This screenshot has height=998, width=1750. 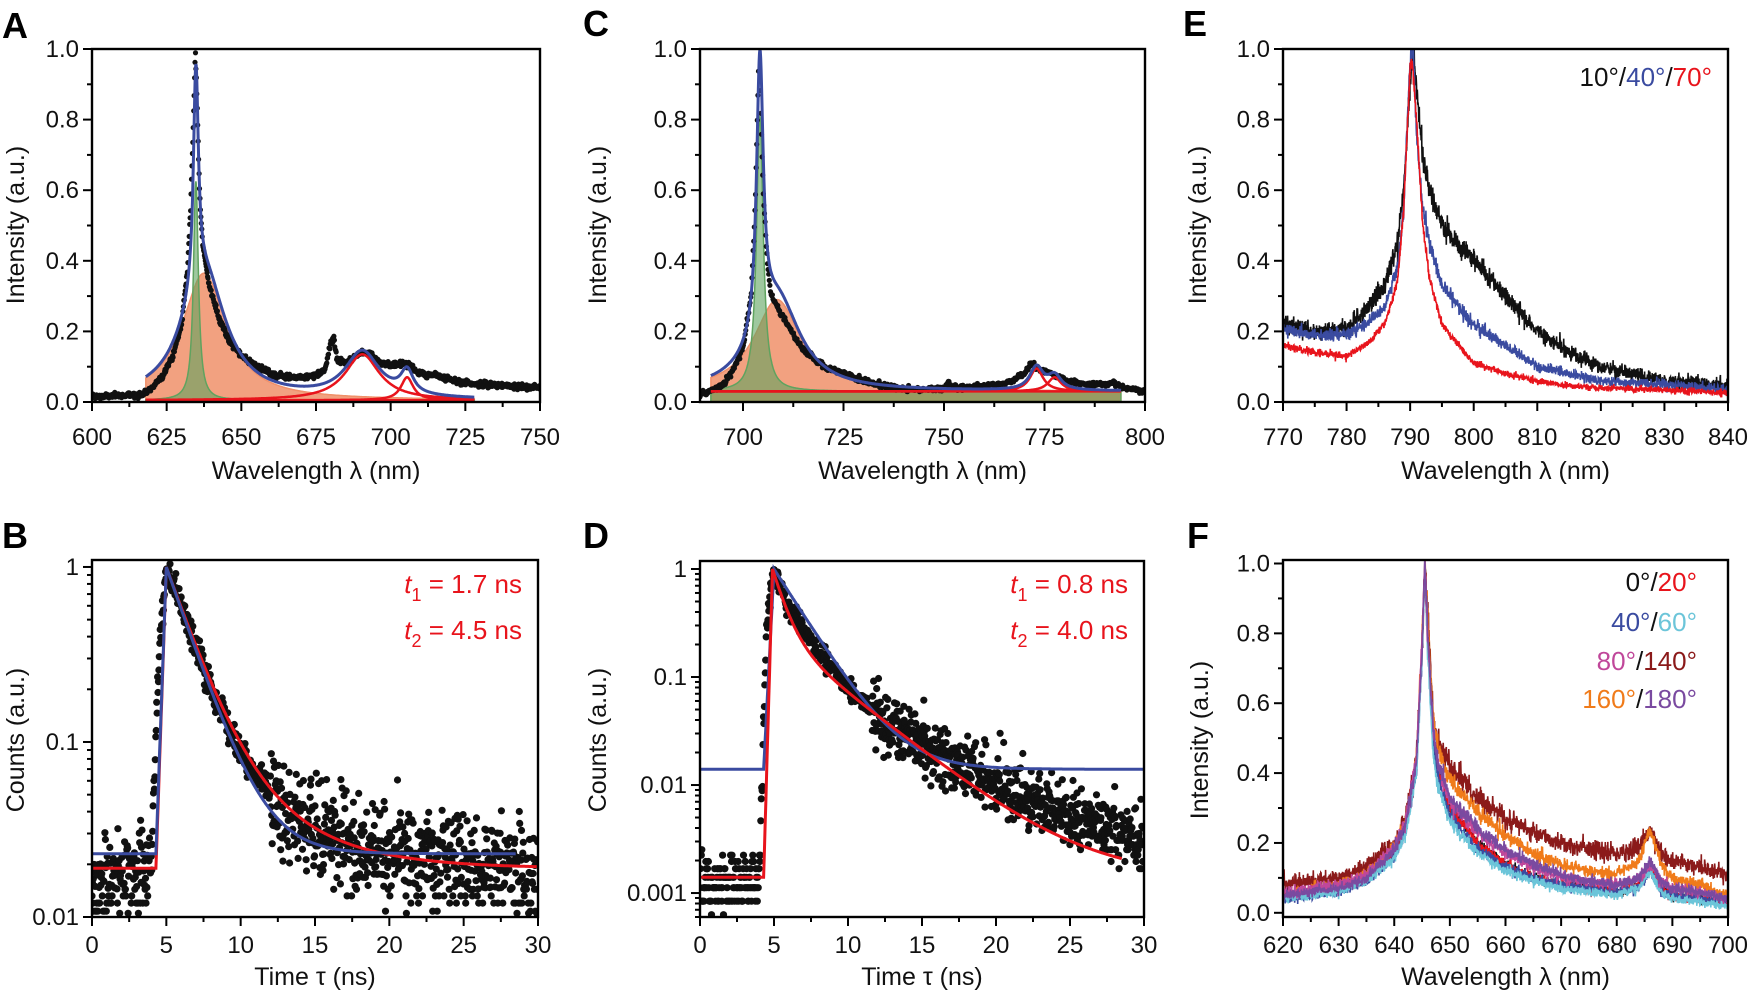 I want to click on fit-line-biexponential, so click(x=911, y=723).